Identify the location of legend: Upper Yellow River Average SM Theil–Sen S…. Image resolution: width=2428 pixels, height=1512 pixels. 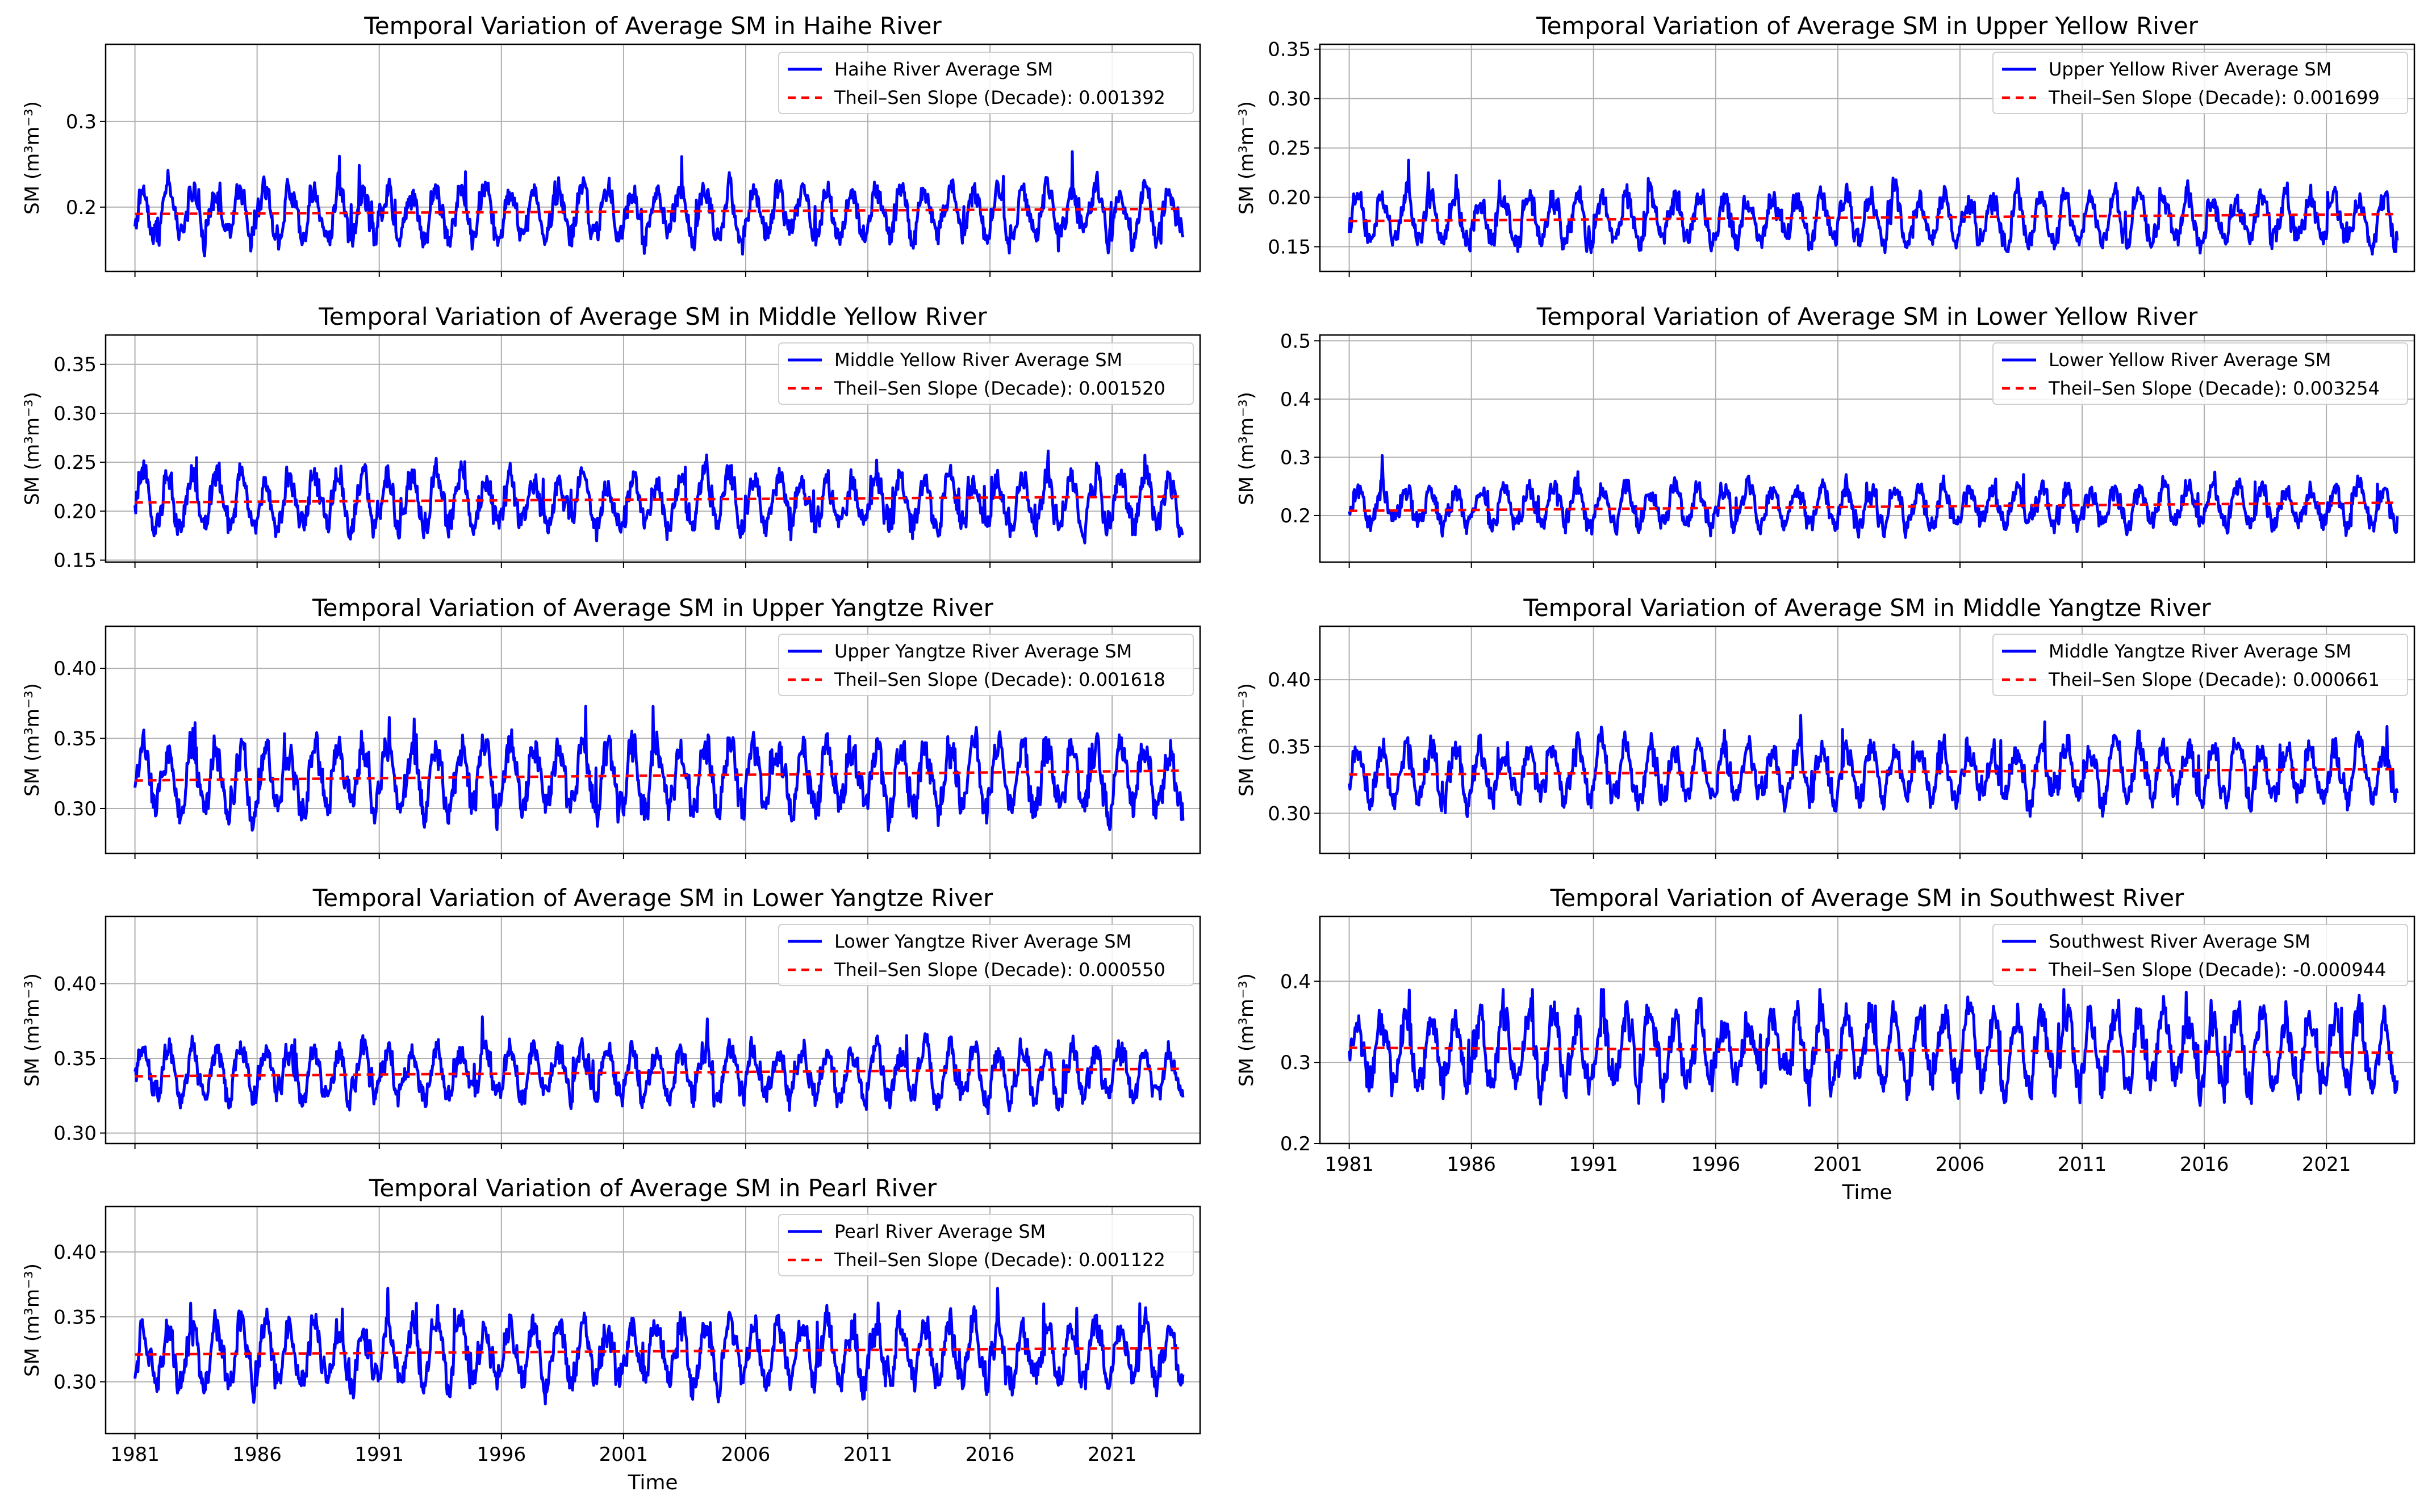
(2200, 83).